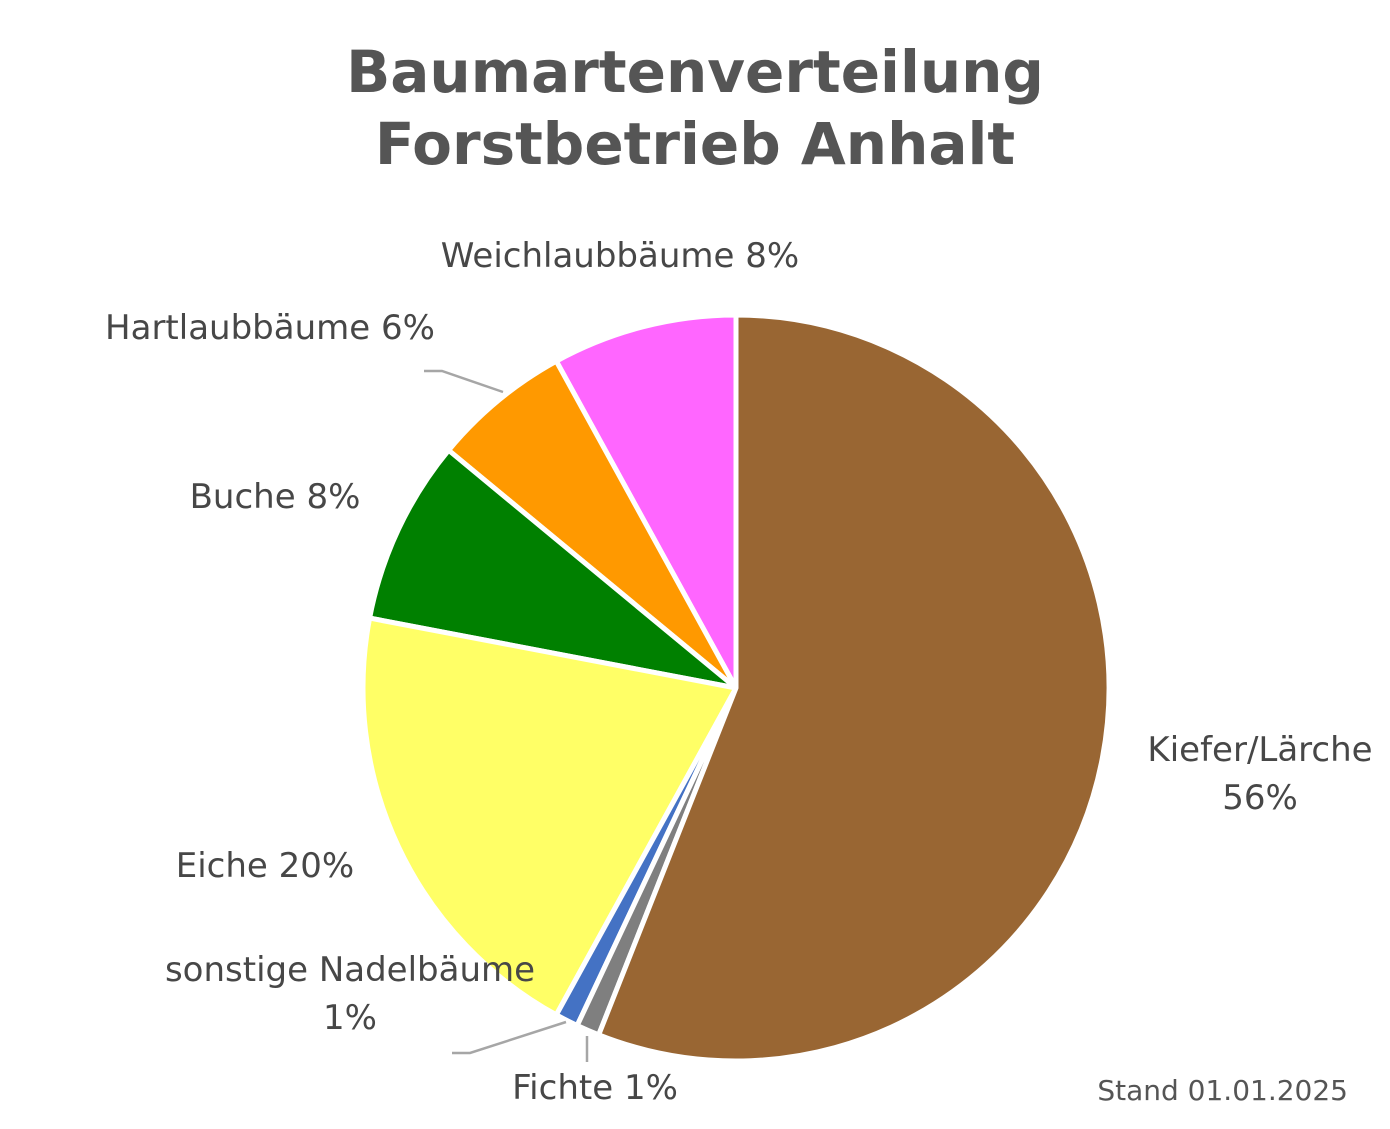  Describe the element at coordinates (1222, 1090) in the screenshot. I see `note: Stand 01.01.2025` at that location.